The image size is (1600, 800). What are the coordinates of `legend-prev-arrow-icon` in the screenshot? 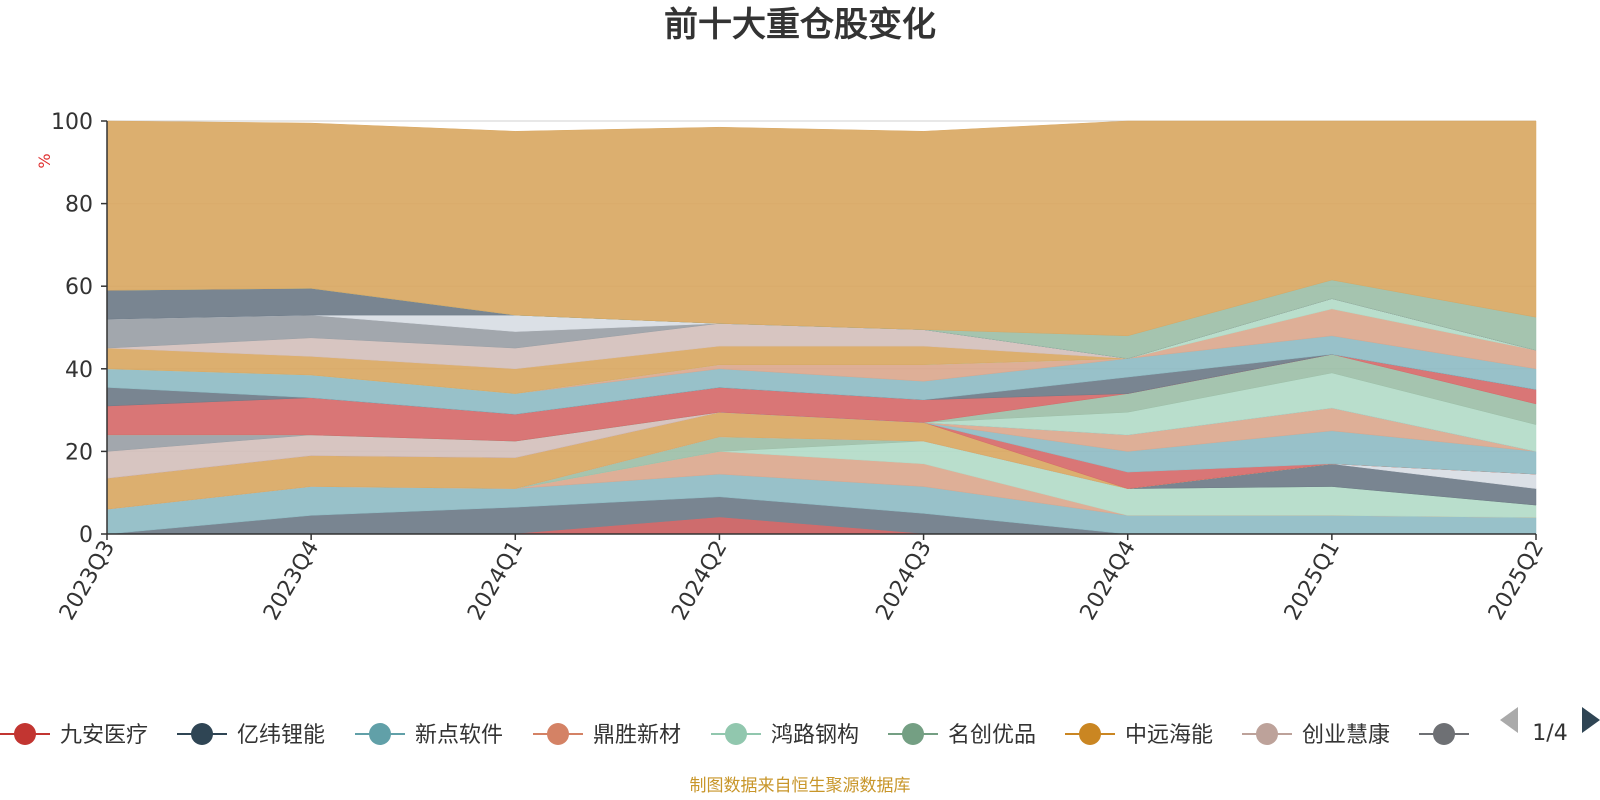 It's located at (1509, 720).